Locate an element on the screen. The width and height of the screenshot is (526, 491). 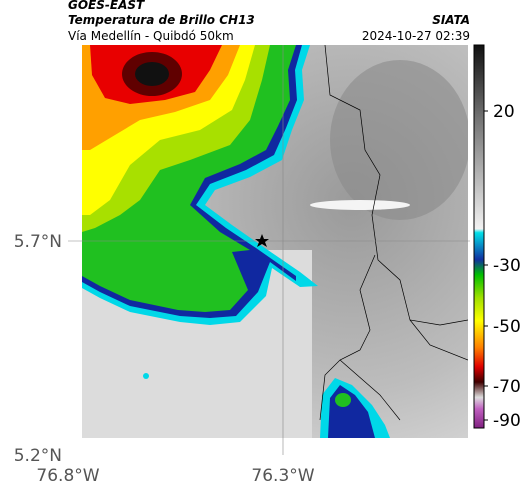
agency: SIATA is located at coordinates (451, 20).